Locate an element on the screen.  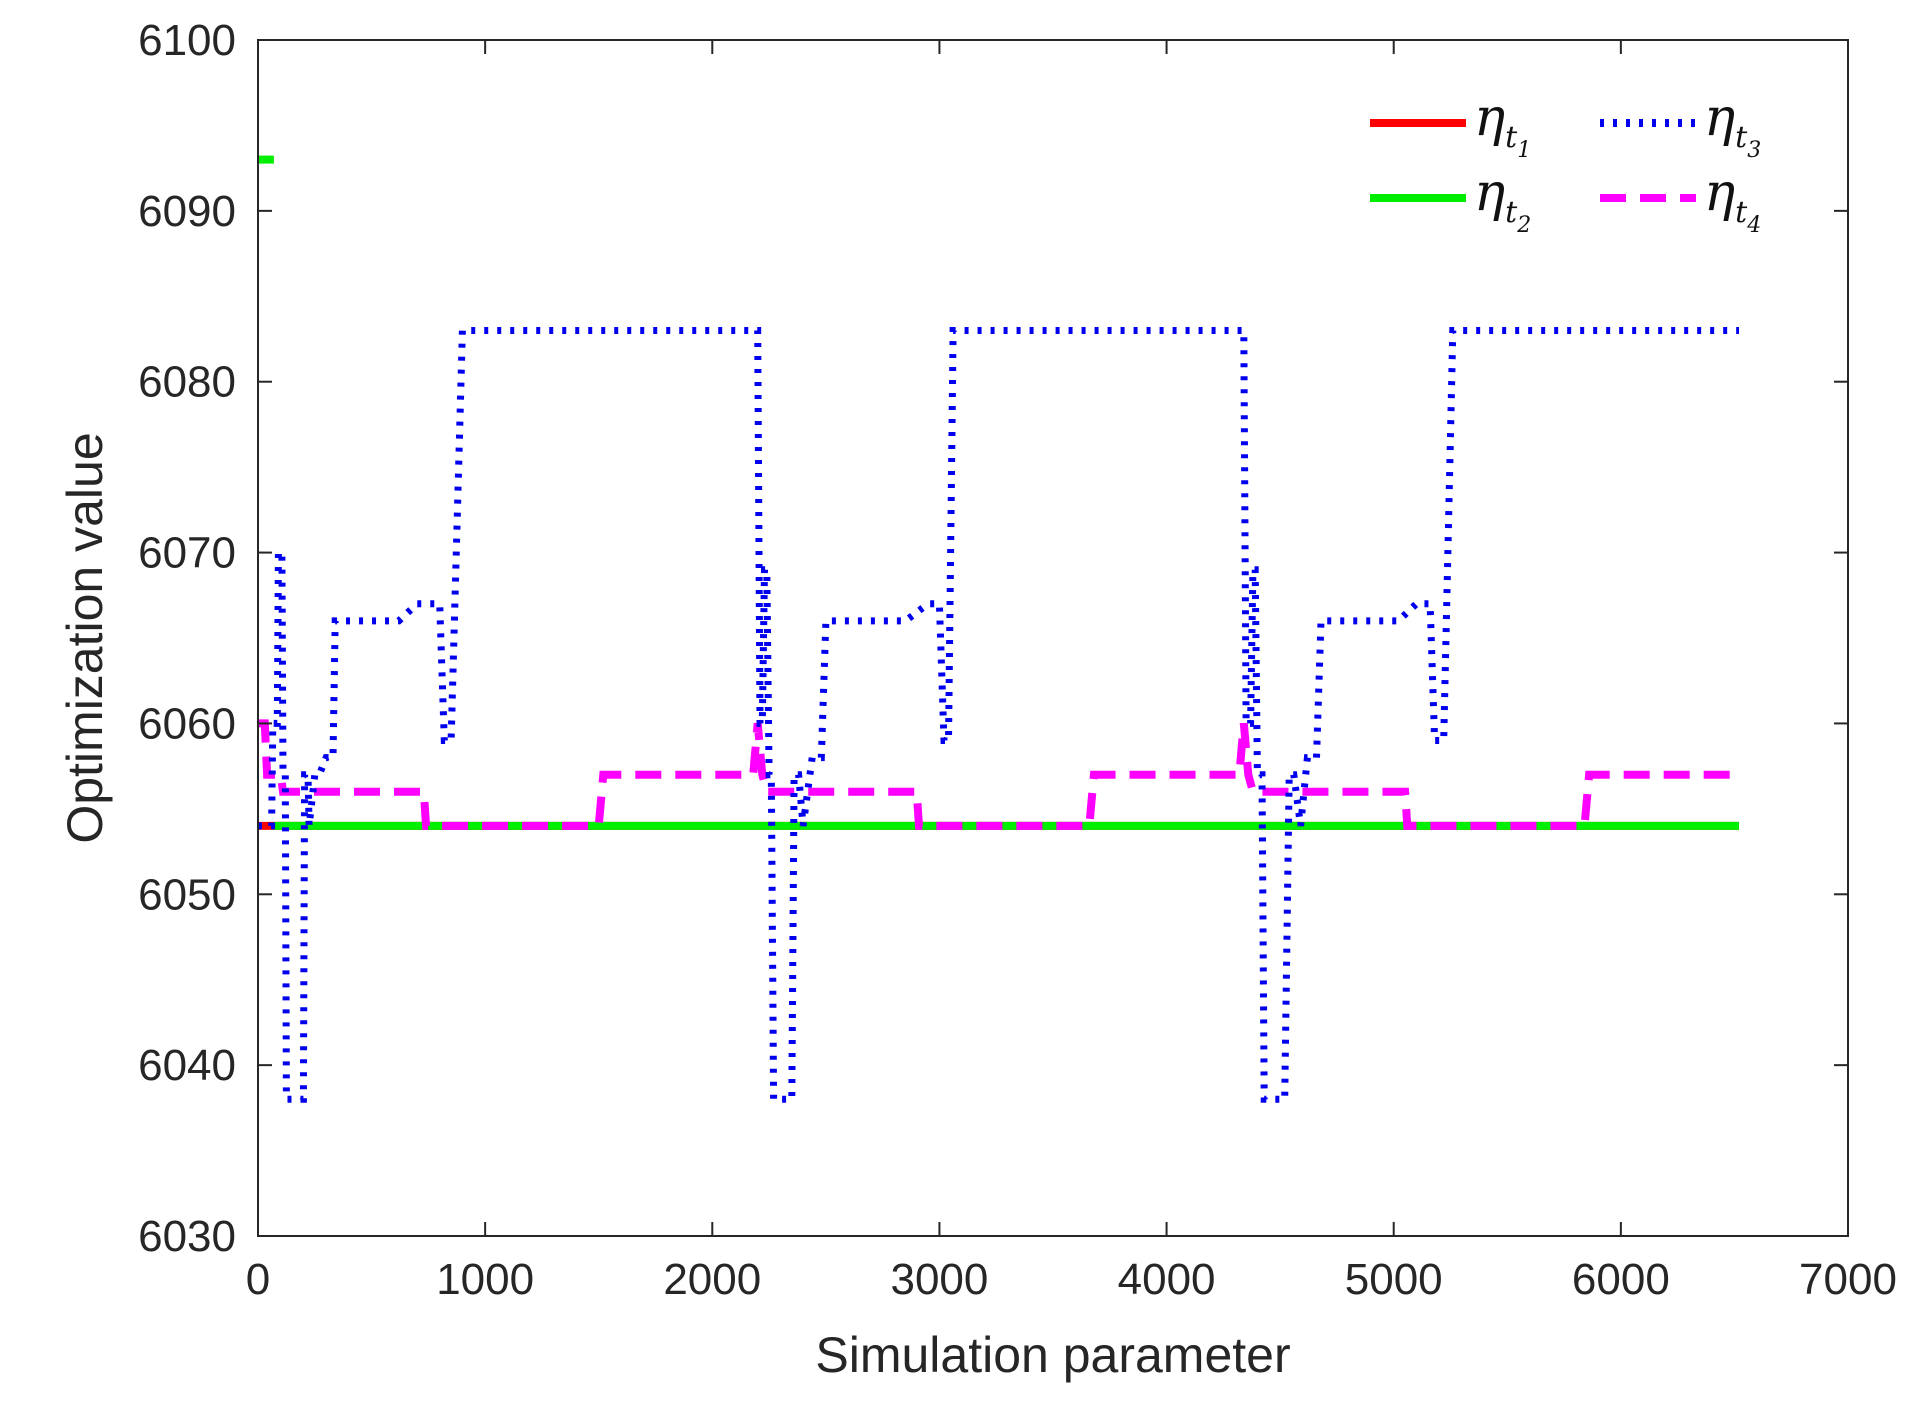
x-tick-label: 2000 is located at coordinates (712, 1279).